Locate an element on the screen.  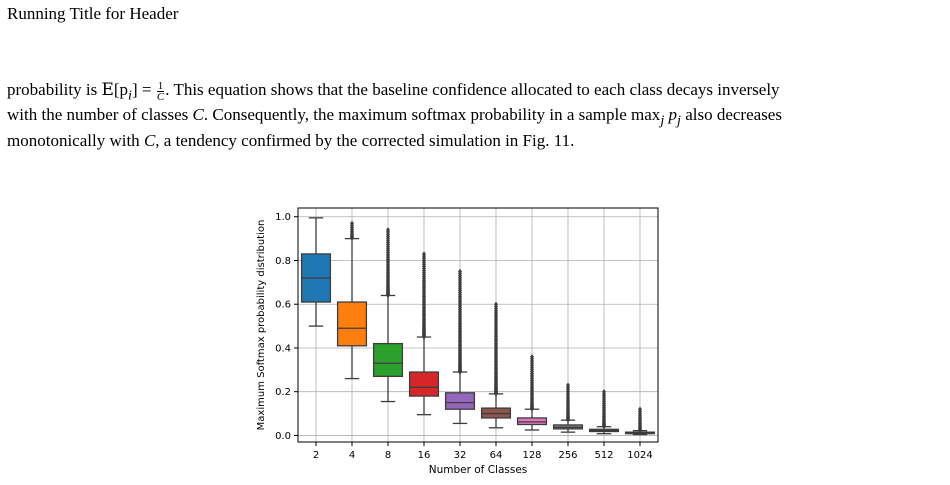
y-tick-label: 0.8 is located at coordinates (283, 261).